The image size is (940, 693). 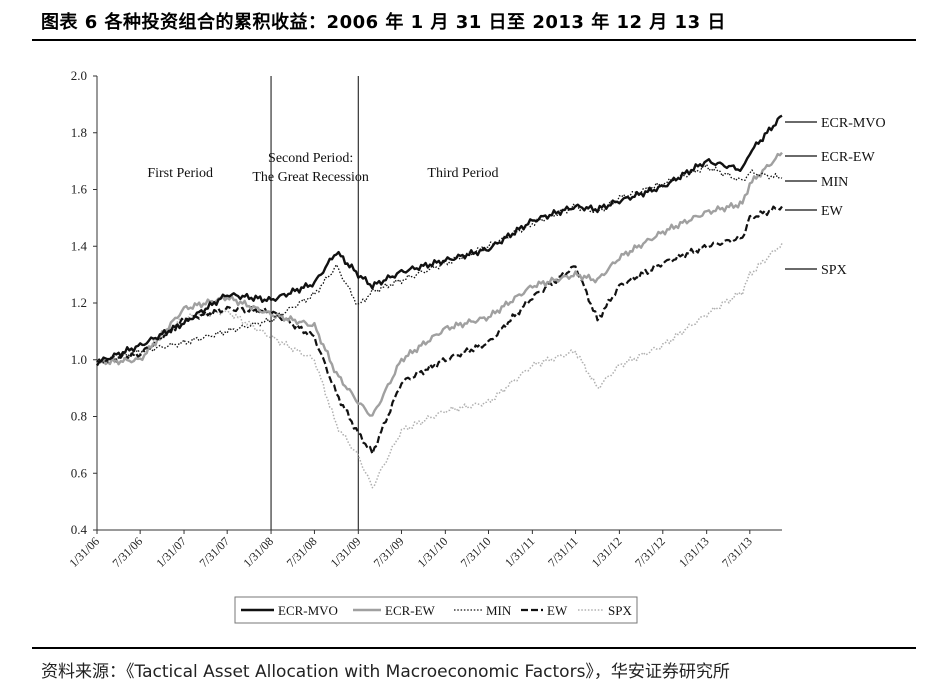 I want to click on end-label-ecr-mvo: ECR-MVO, so click(x=853, y=123).